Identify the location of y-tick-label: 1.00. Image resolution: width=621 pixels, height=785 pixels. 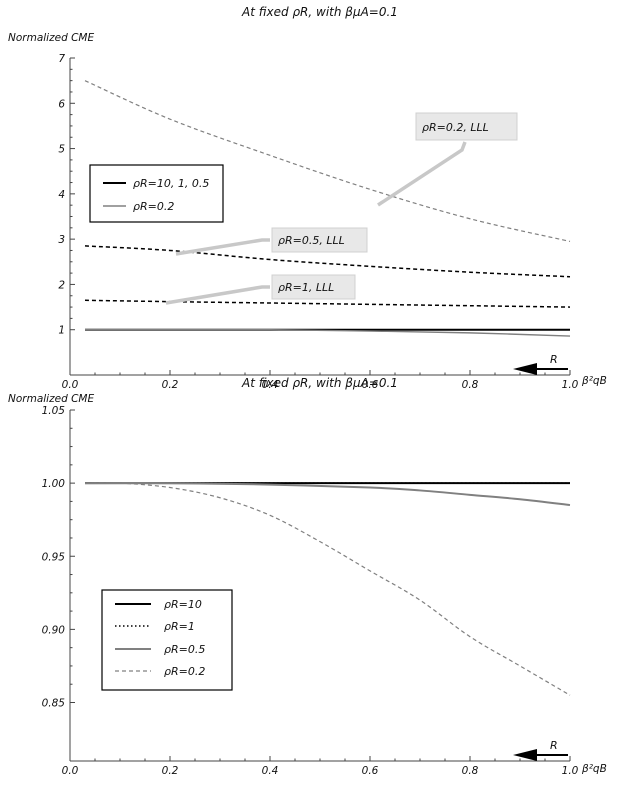
(54, 484).